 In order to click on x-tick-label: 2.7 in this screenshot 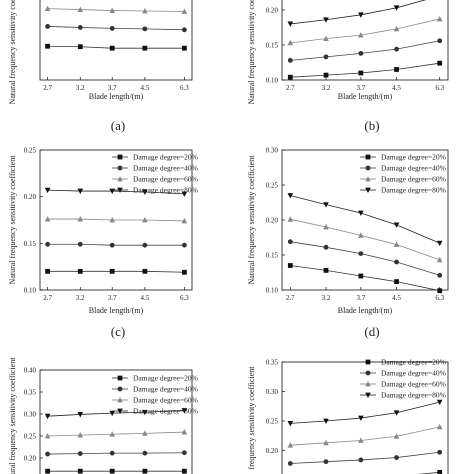, I will do `click(47, 298)`.